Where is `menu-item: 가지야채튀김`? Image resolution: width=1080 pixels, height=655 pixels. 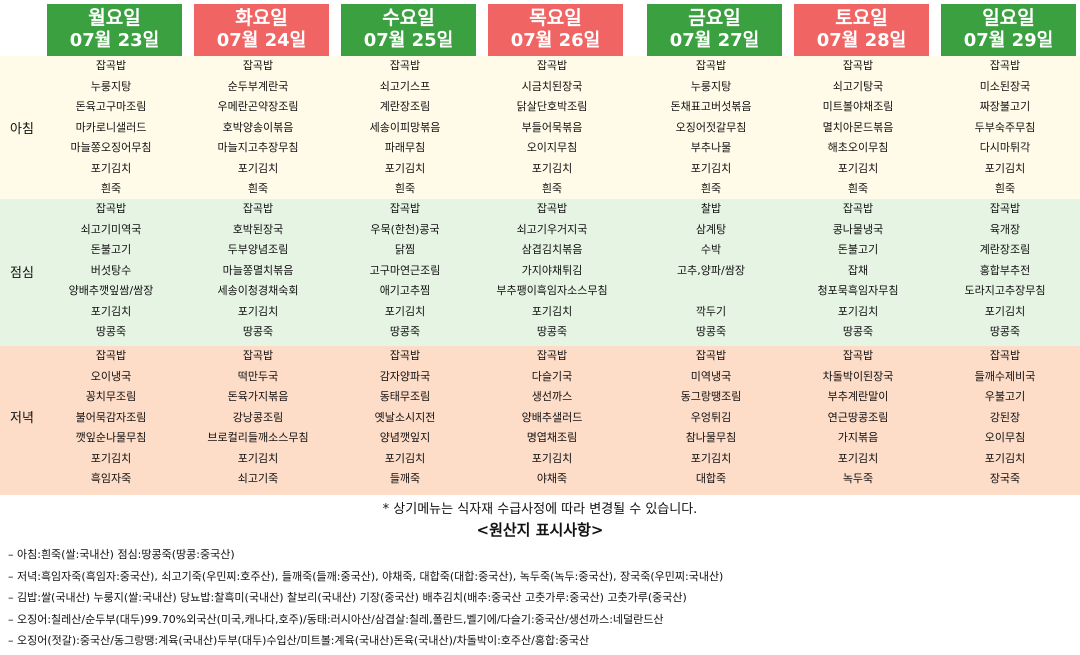 menu-item: 가지야채튀김 is located at coordinates (552, 270).